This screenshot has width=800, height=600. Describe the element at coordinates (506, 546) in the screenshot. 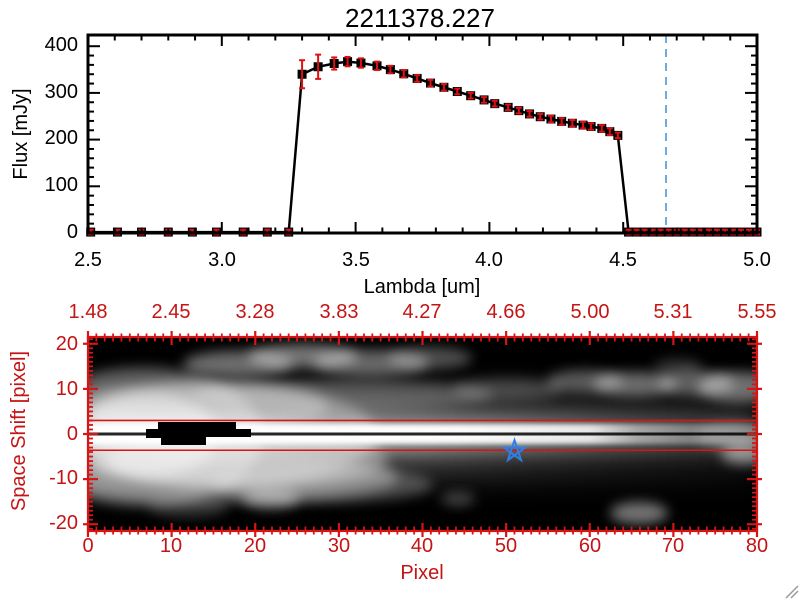

I see `bottom-chart-x-tick-label-50: 50` at that location.